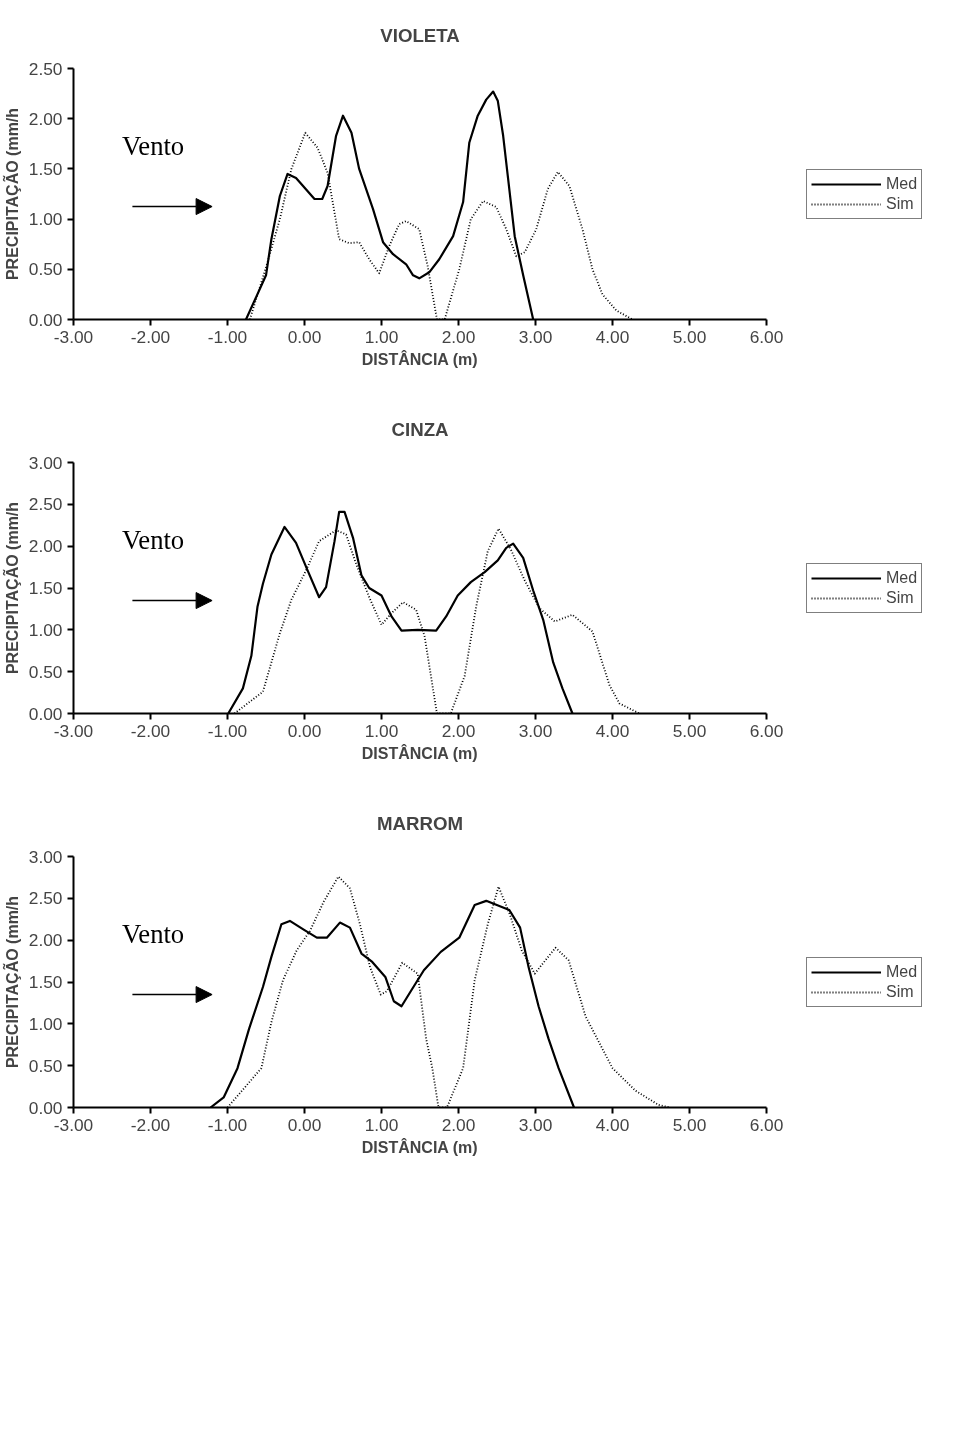  Describe the element at coordinates (420, 35) in the screenshot. I see `chart-title: VIOLETA` at that location.